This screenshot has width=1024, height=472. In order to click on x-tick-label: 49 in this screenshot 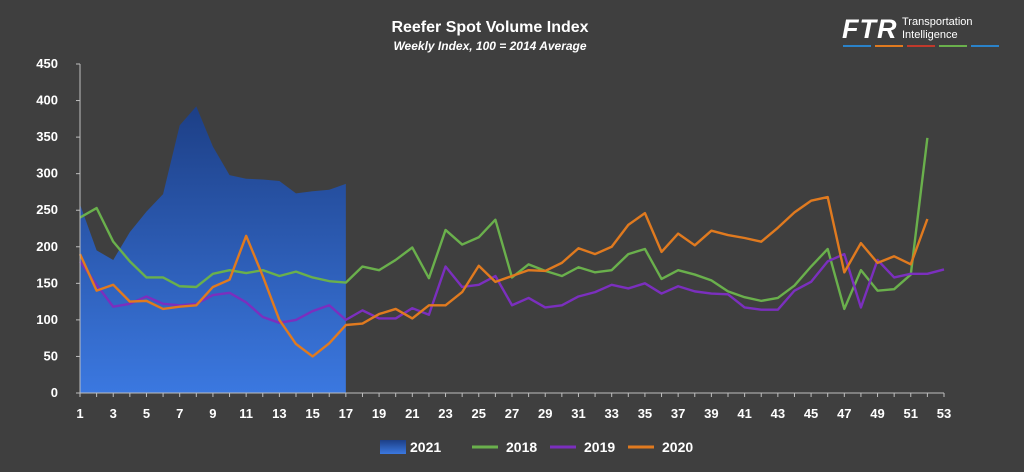, I will do `click(877, 413)`.